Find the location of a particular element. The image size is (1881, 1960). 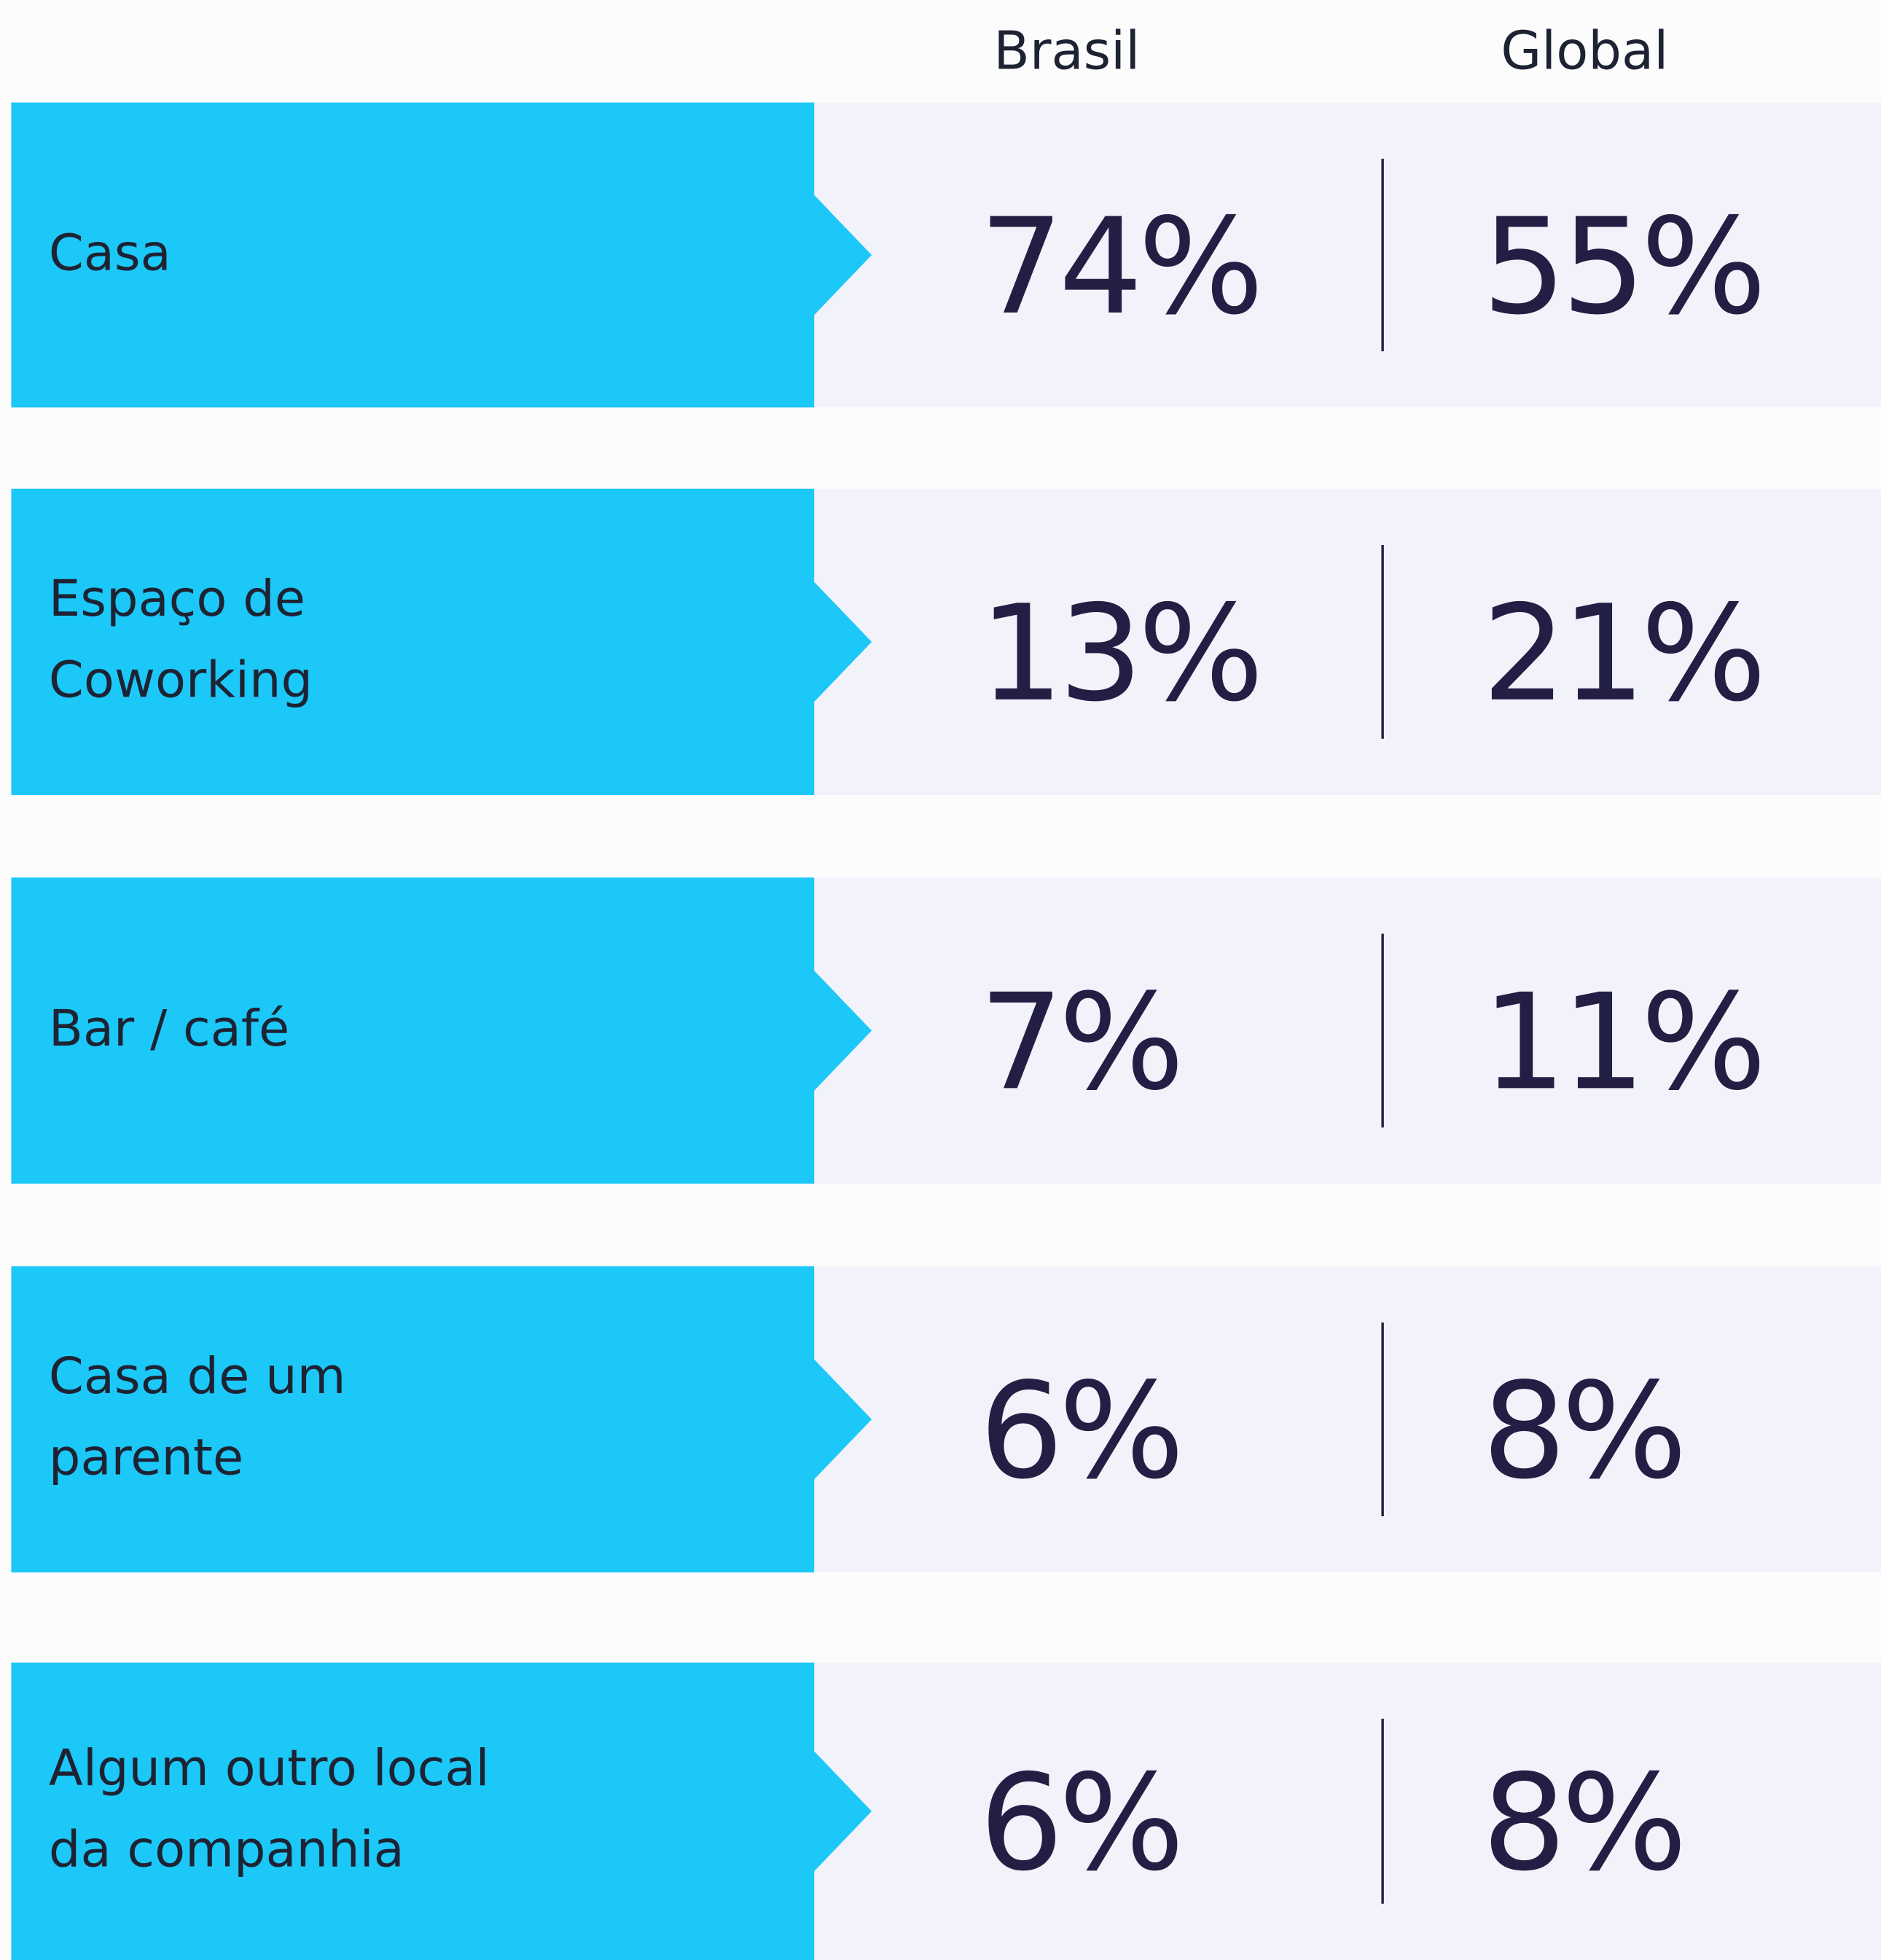

value: 74% is located at coordinates (1119, 266).